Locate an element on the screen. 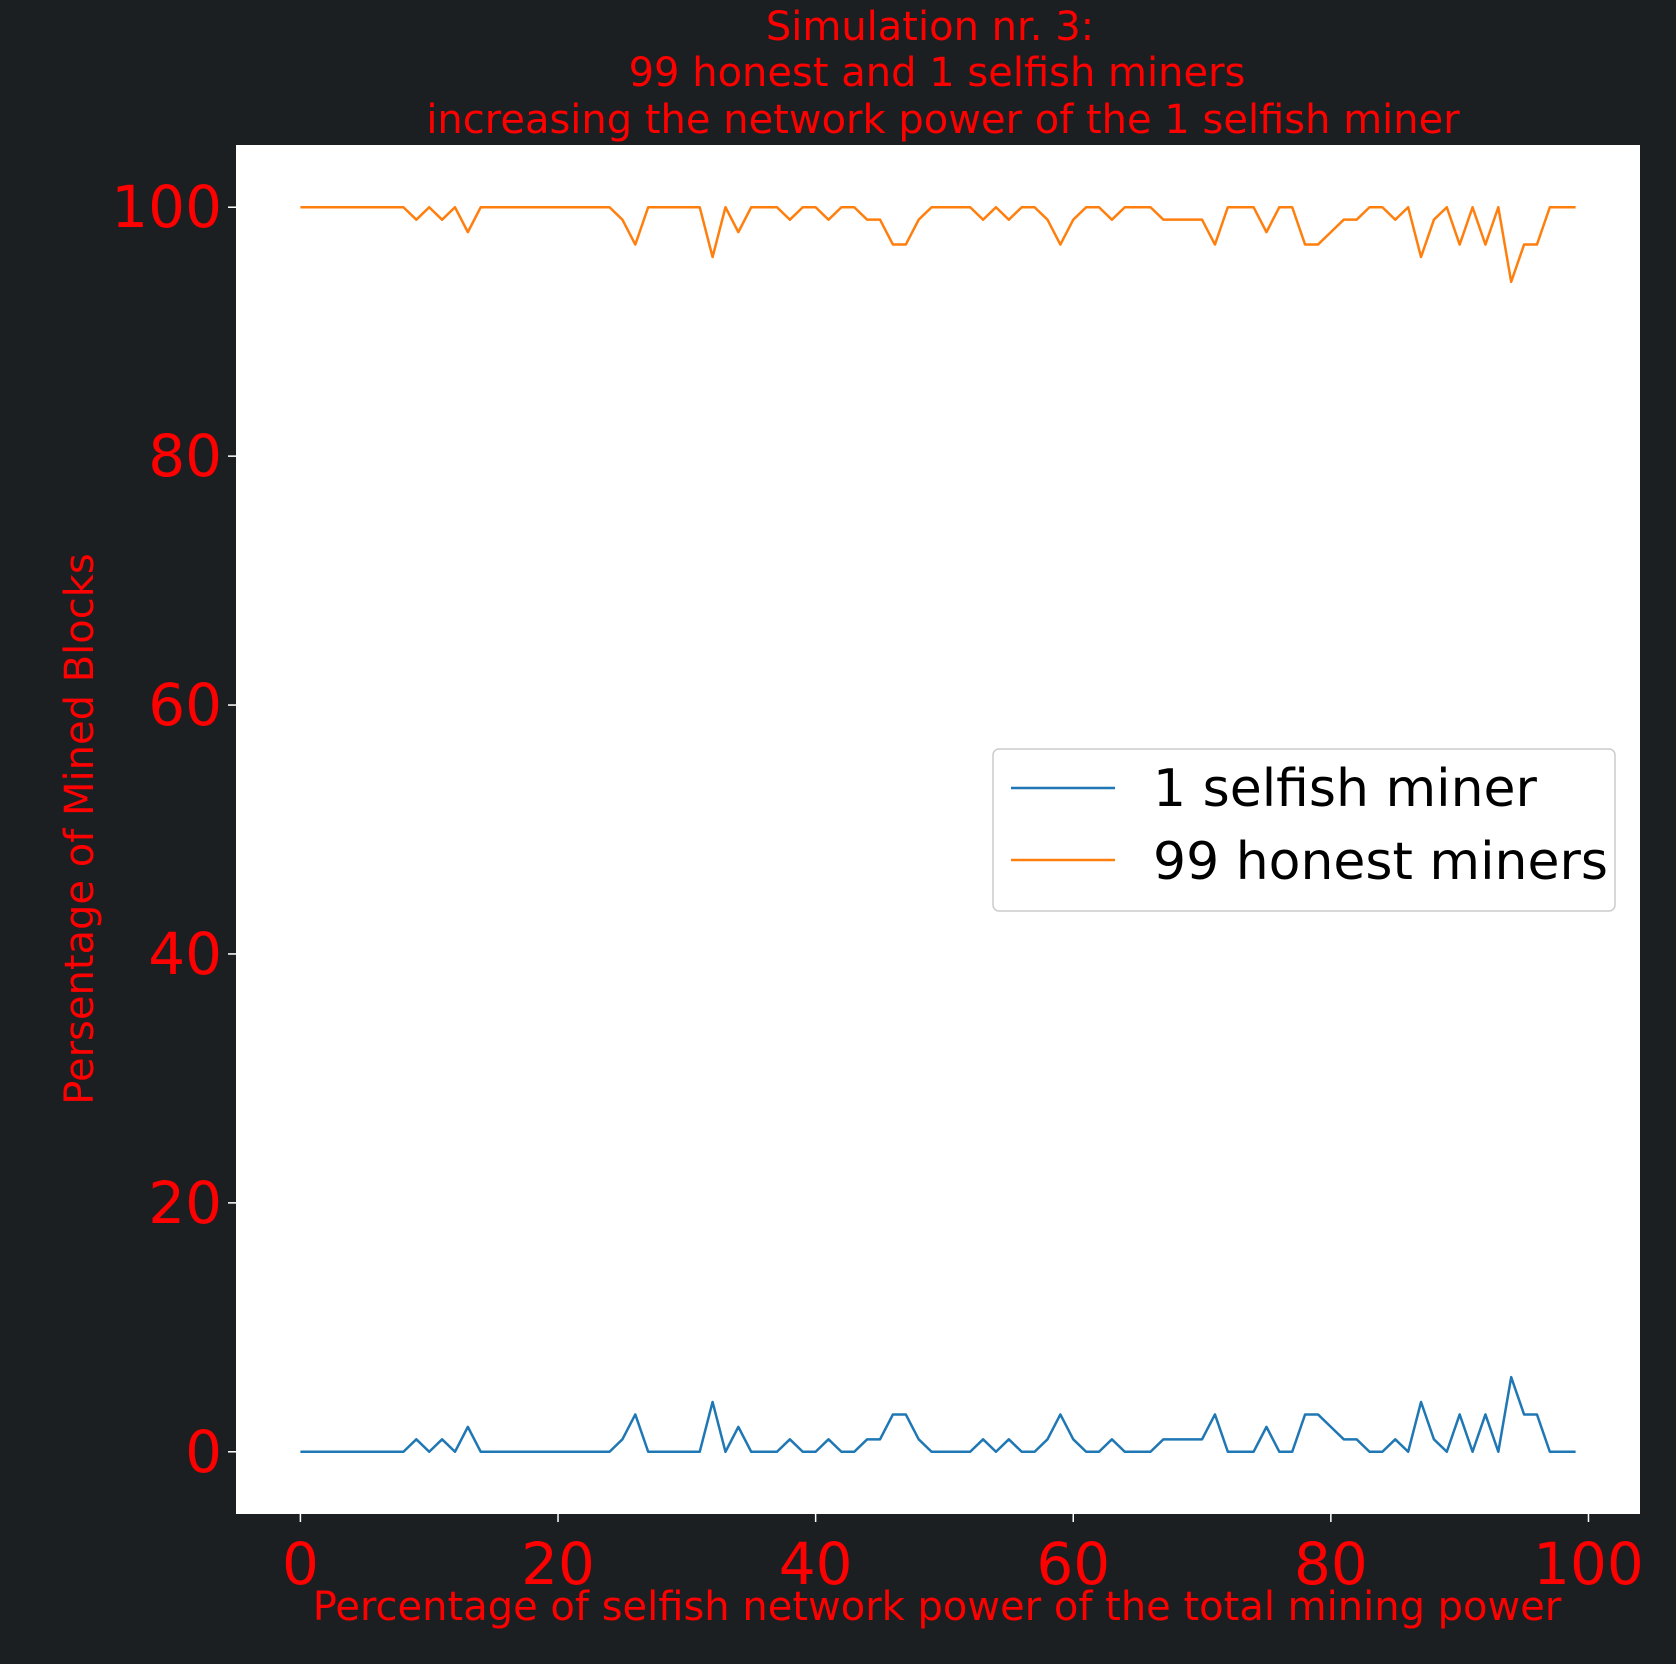 The height and width of the screenshot is (1664, 1676). y-axis-label: Persentage of Mined Blocks is located at coordinates (80, 828).